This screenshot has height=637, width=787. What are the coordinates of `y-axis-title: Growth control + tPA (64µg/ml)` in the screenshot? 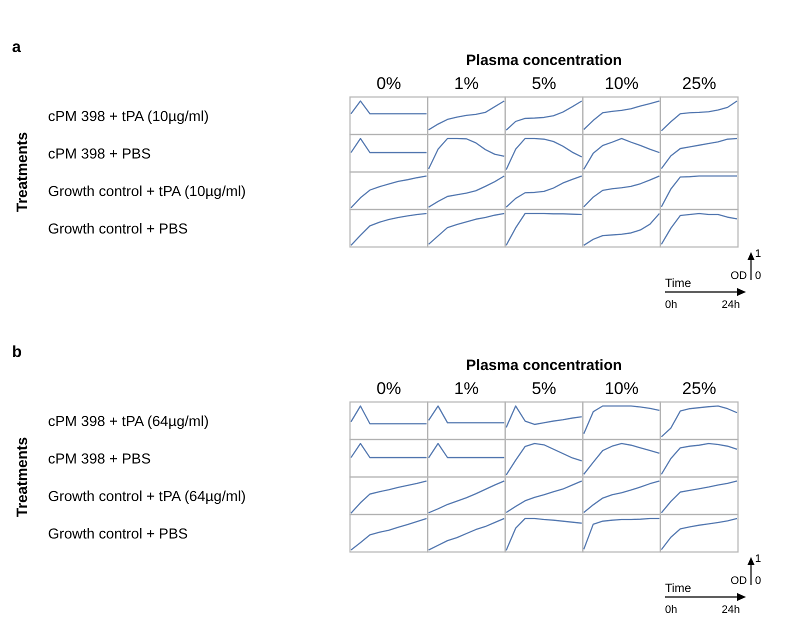 It's located at (147, 496).